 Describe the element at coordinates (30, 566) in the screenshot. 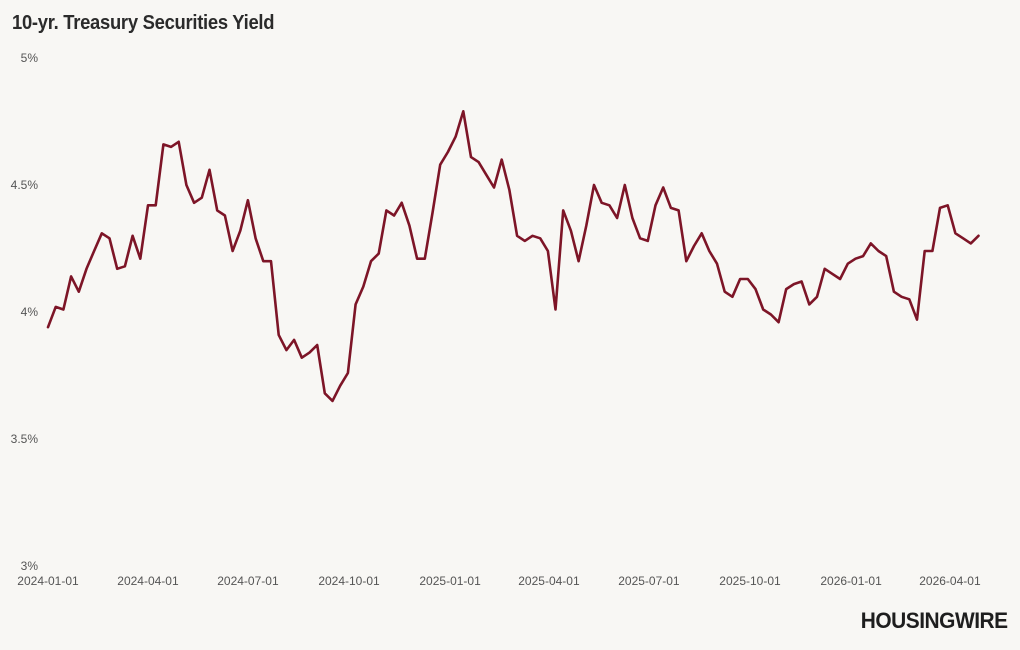

I see `y-tick-label: 3%` at that location.